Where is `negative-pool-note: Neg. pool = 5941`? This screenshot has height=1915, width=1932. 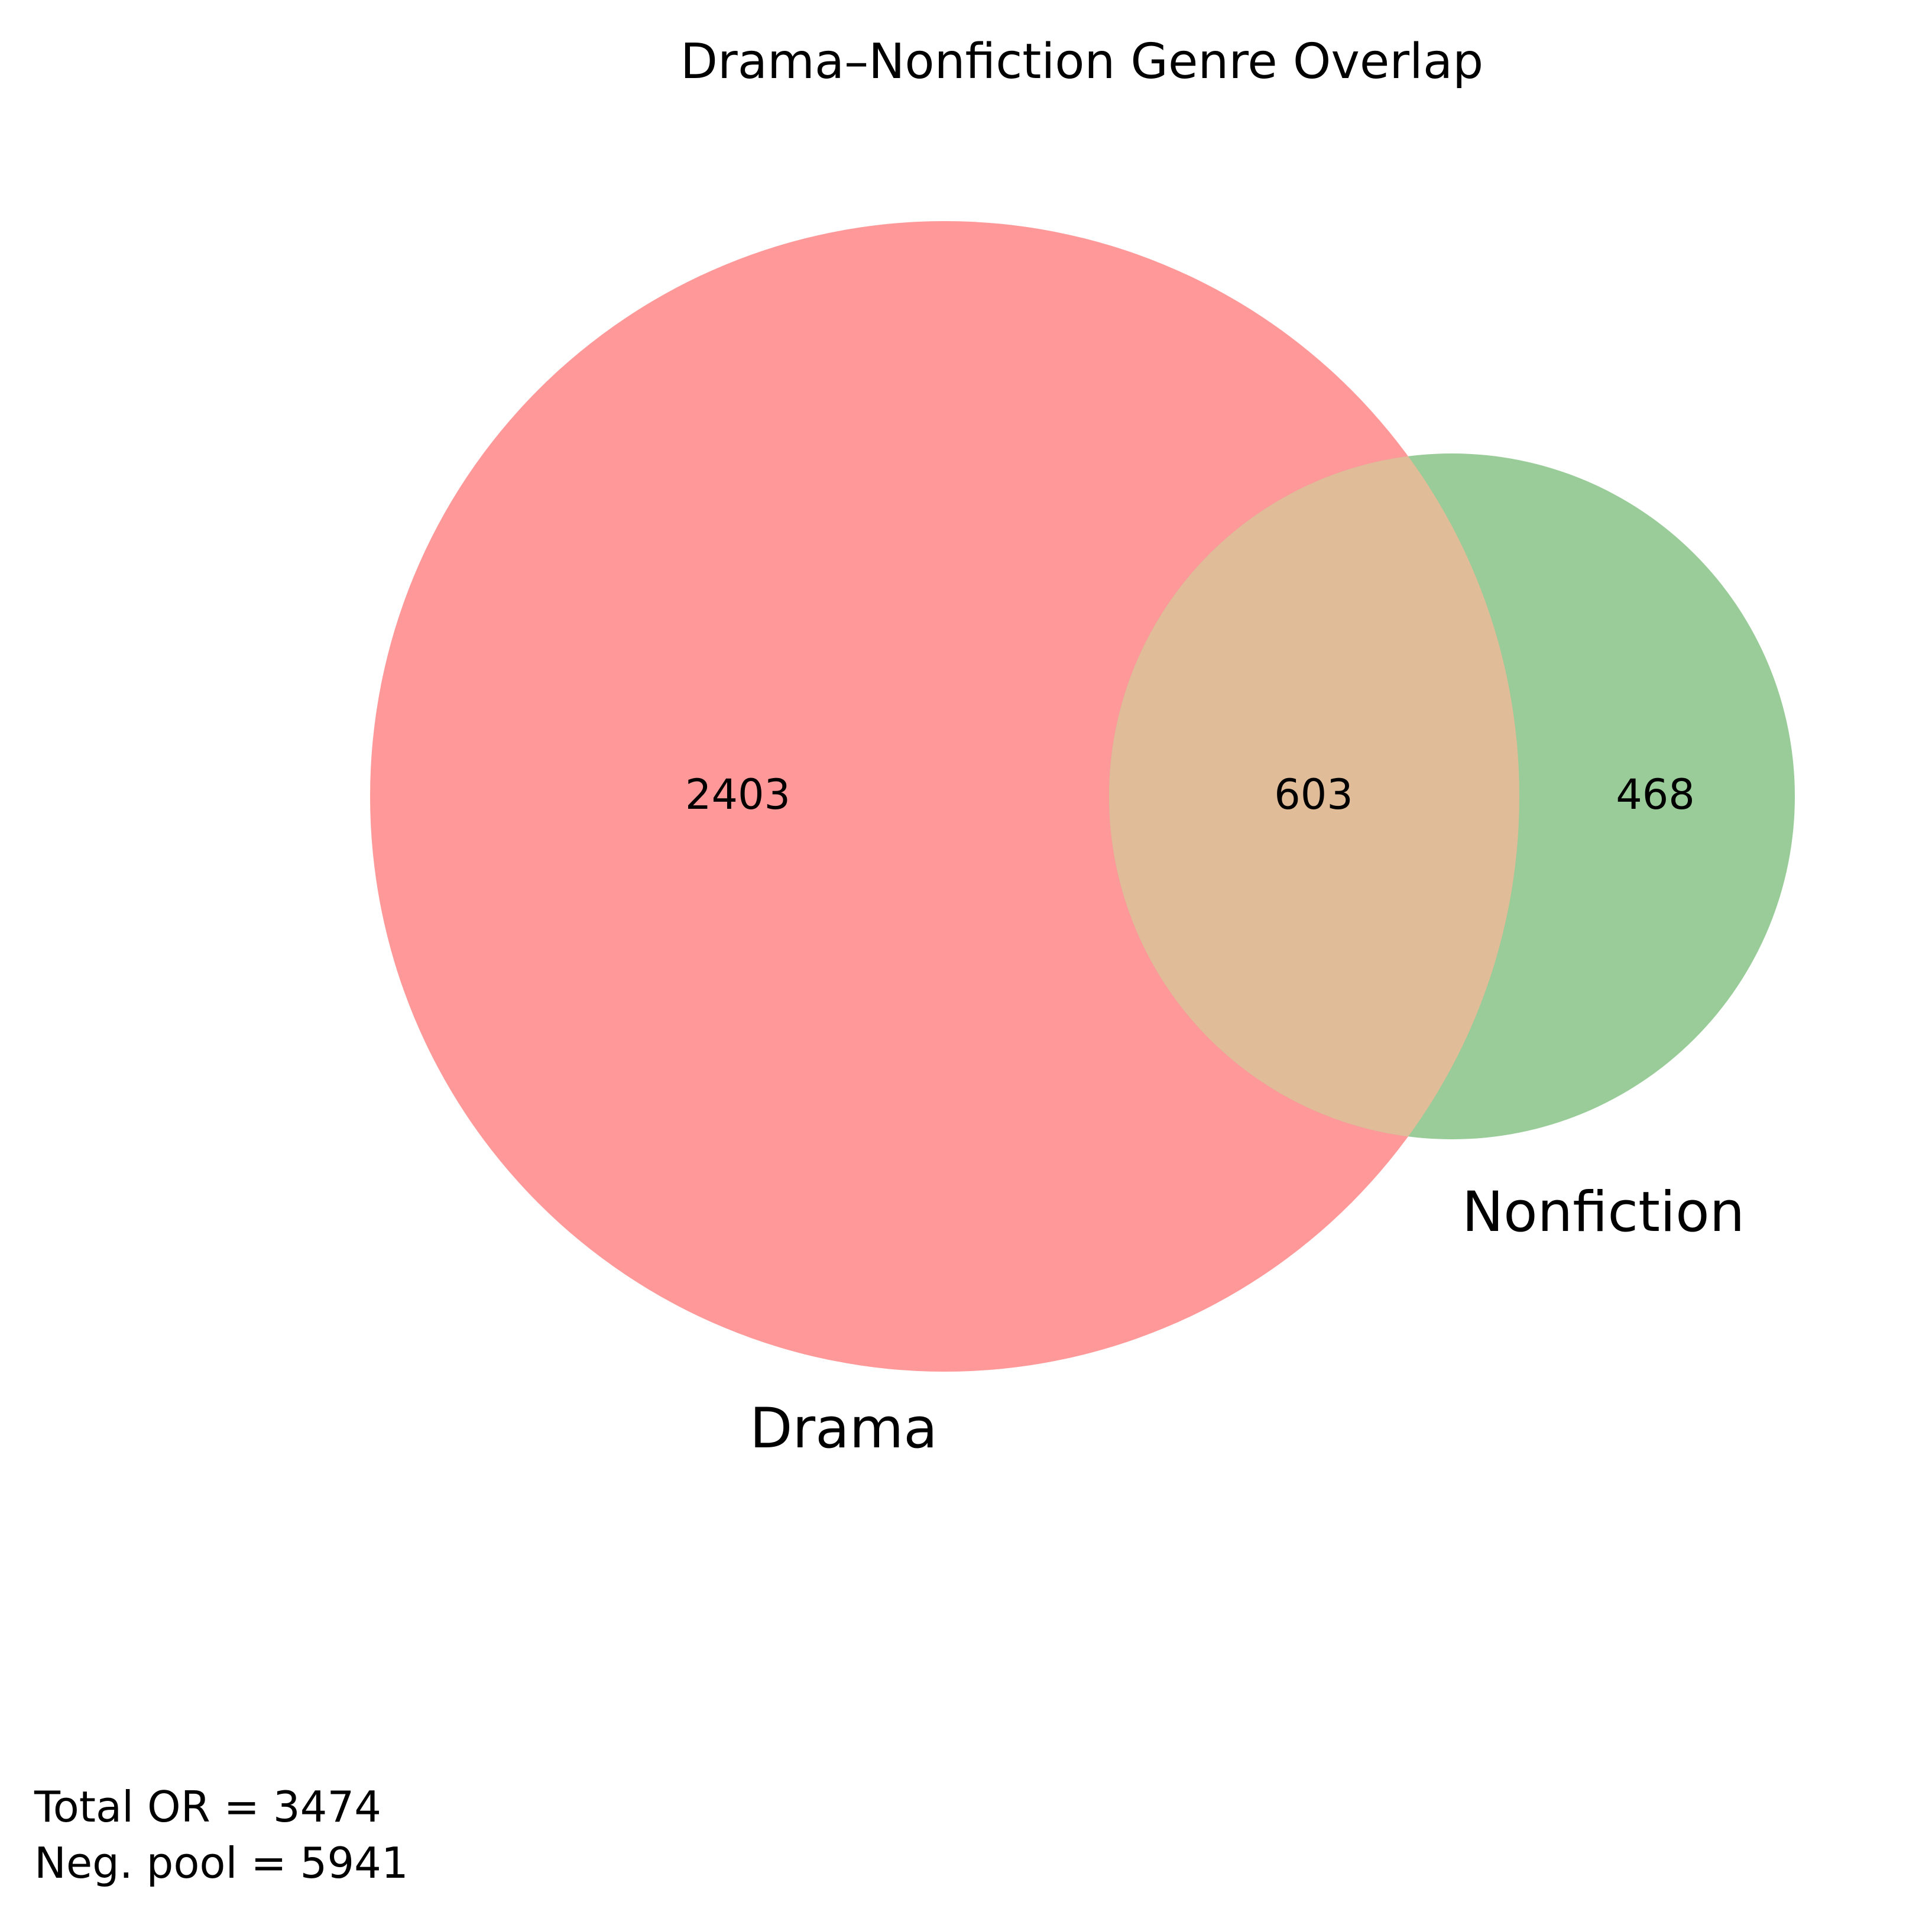 negative-pool-note: Neg. pool = 5941 is located at coordinates (221, 1863).